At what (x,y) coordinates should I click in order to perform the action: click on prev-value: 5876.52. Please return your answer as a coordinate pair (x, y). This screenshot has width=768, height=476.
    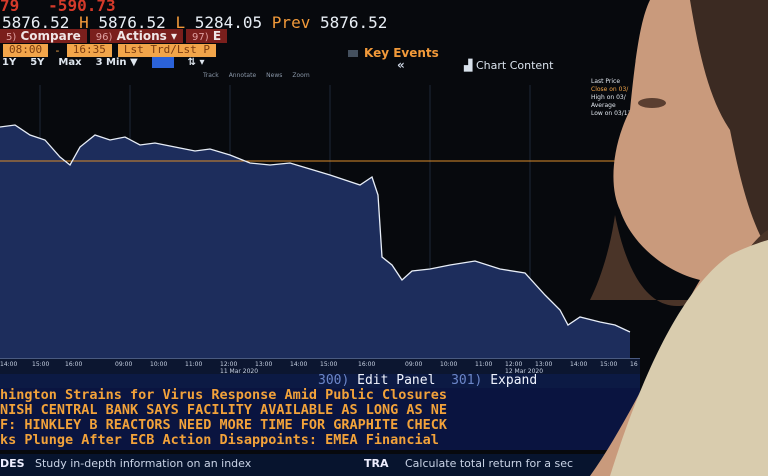
    Looking at the image, I should click on (353, 22).